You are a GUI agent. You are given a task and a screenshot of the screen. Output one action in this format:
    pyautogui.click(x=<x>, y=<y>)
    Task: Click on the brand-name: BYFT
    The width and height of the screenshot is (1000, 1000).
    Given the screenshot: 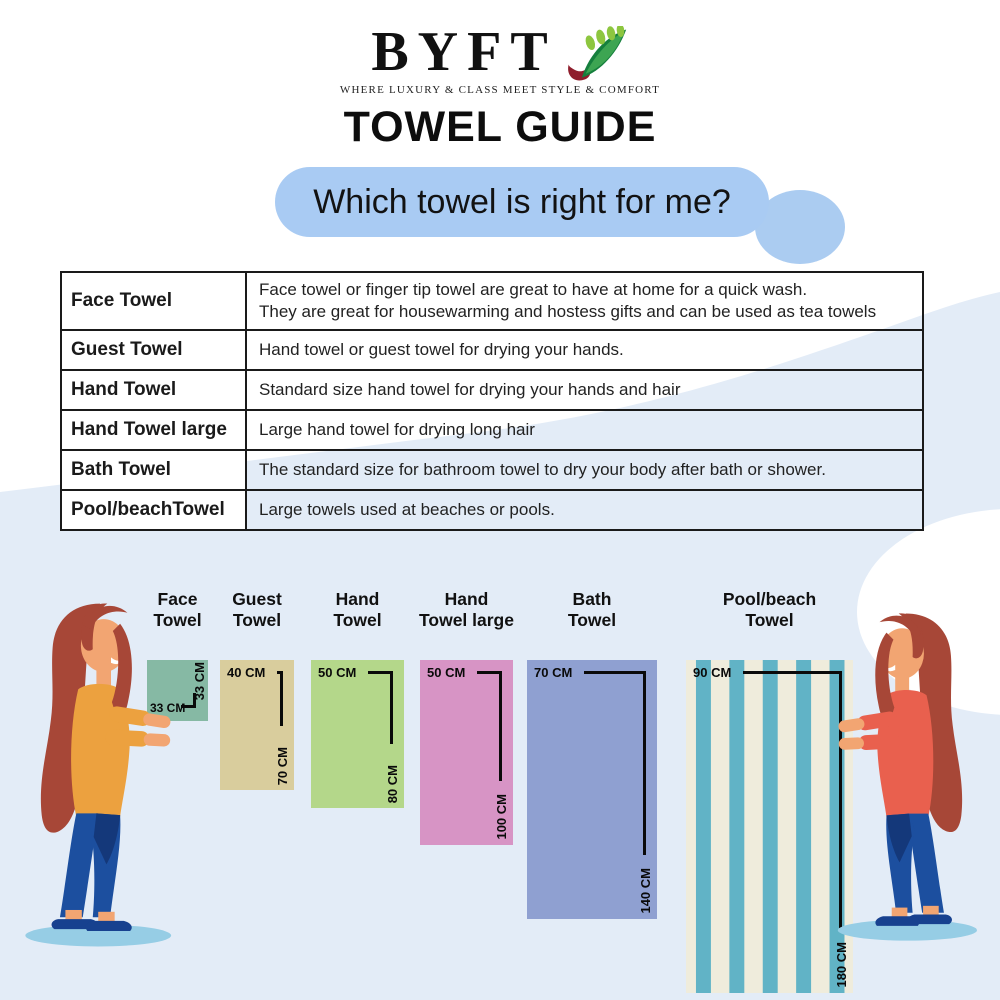 What is the action you would take?
    pyautogui.click(x=464, y=52)
    